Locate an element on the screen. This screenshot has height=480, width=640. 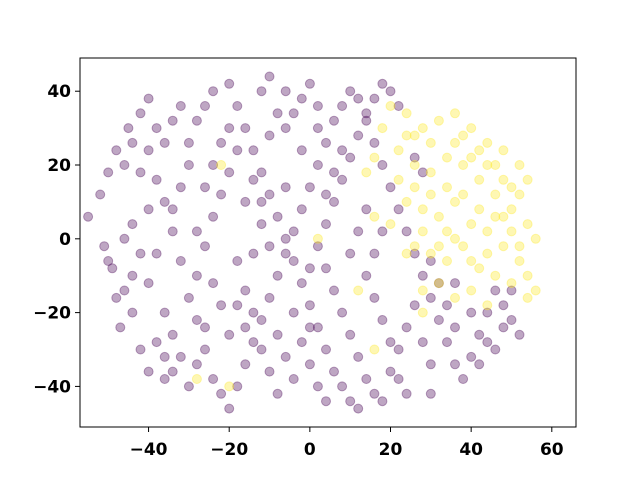
x-tick-label: 20 is located at coordinates (391, 450).